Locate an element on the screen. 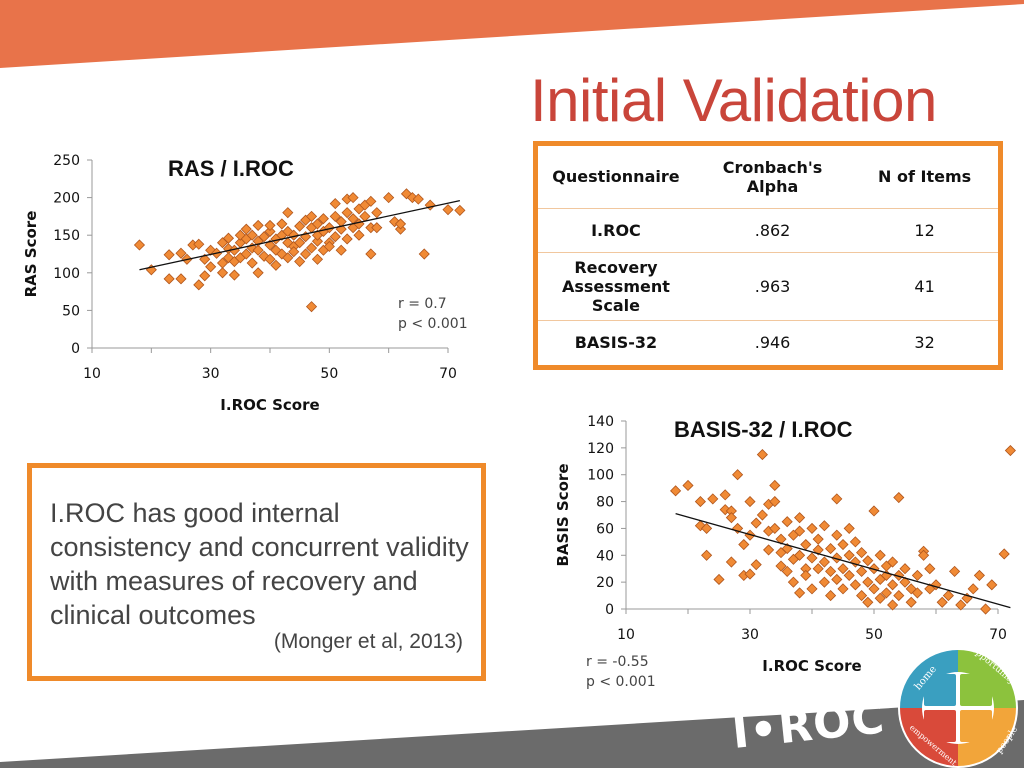 Image resolution: width=1024 pixels, height=770 pixels. col-header-items: N of Items is located at coordinates (925, 177).